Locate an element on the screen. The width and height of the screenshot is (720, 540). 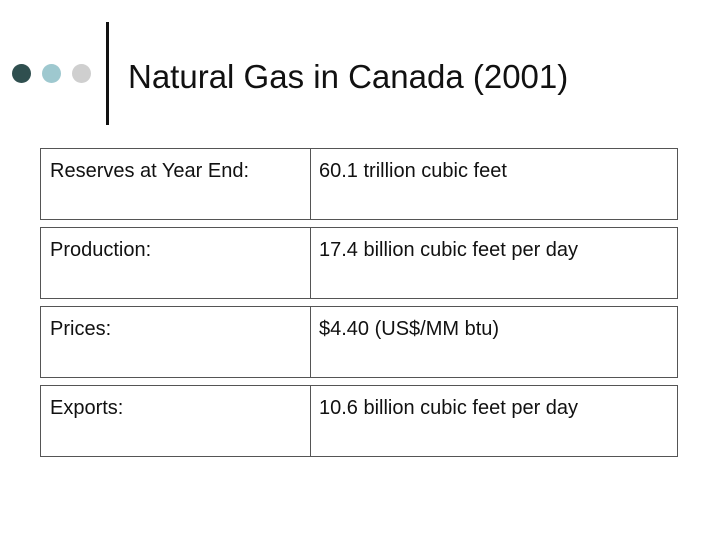
table-row-exports: Exports: 10.6 billion cubic feet per day is located at coordinates (359, 421).